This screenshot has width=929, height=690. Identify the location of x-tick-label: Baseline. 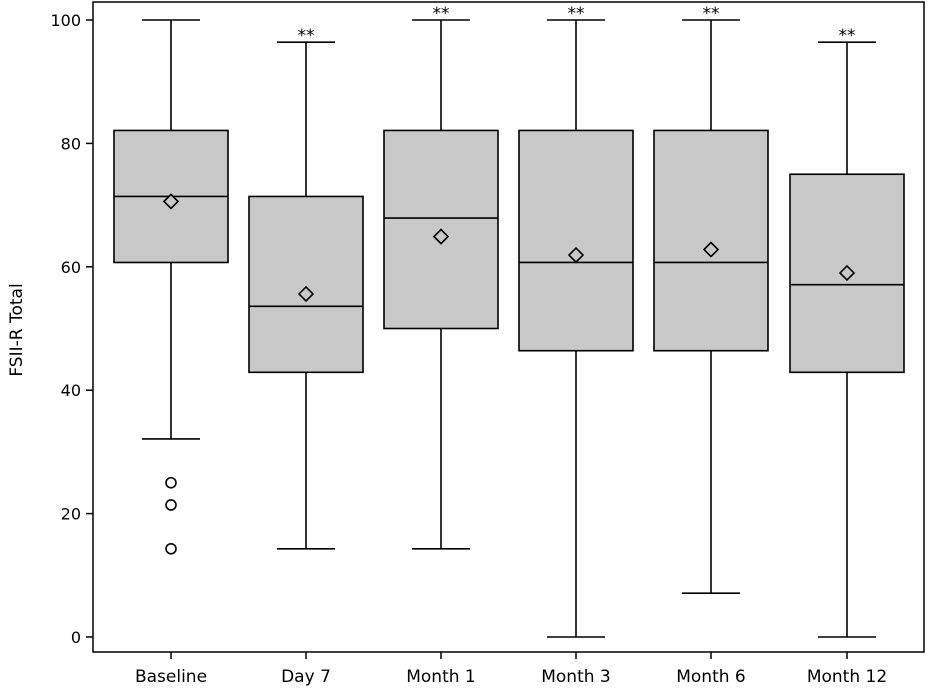
(171, 677).